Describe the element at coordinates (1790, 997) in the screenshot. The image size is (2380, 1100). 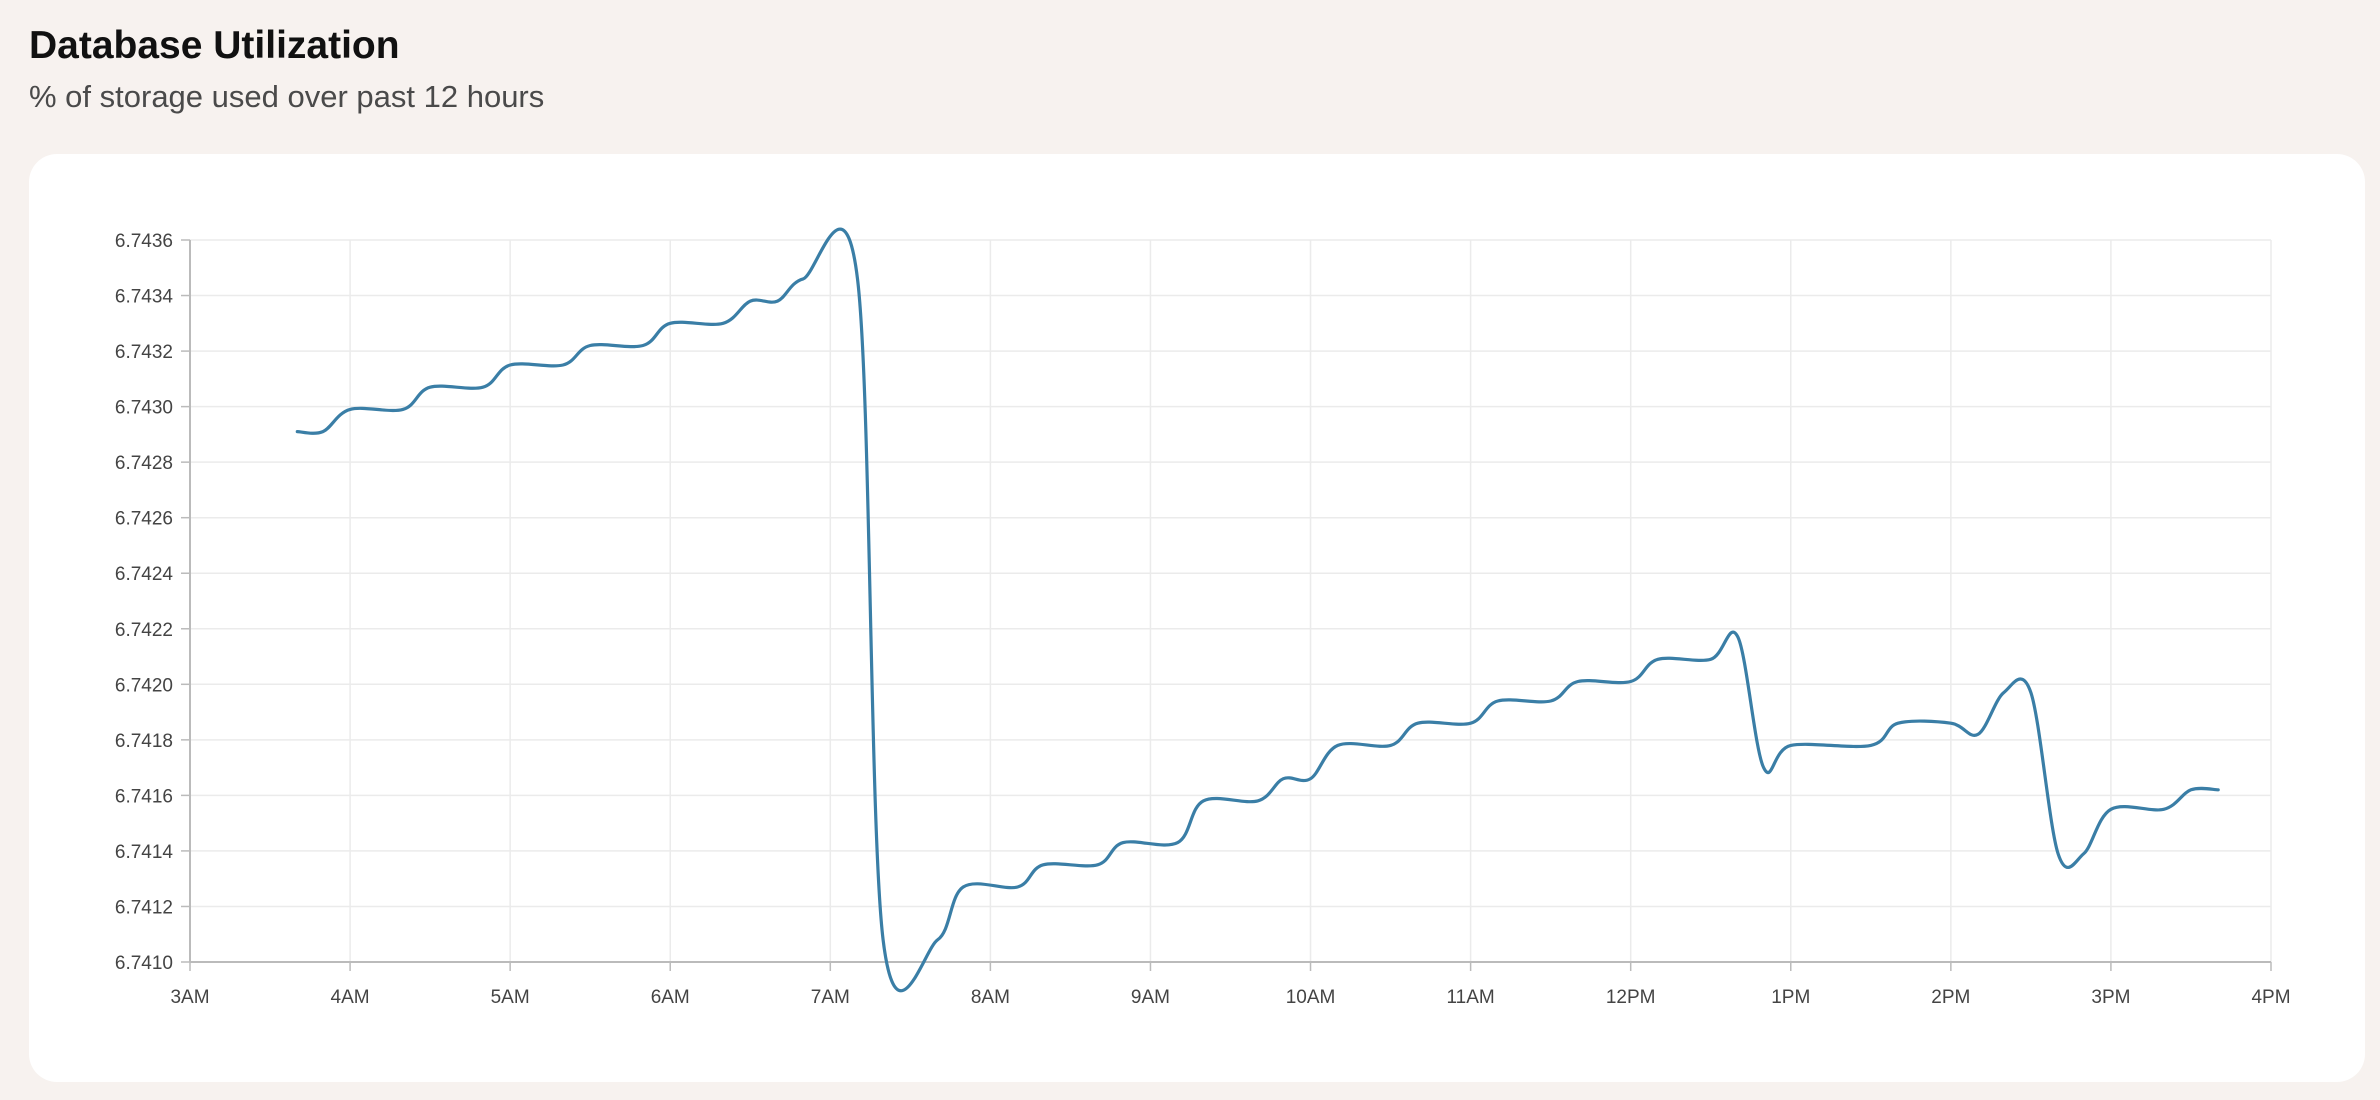
I see `x-tick-label: 1PM` at that location.